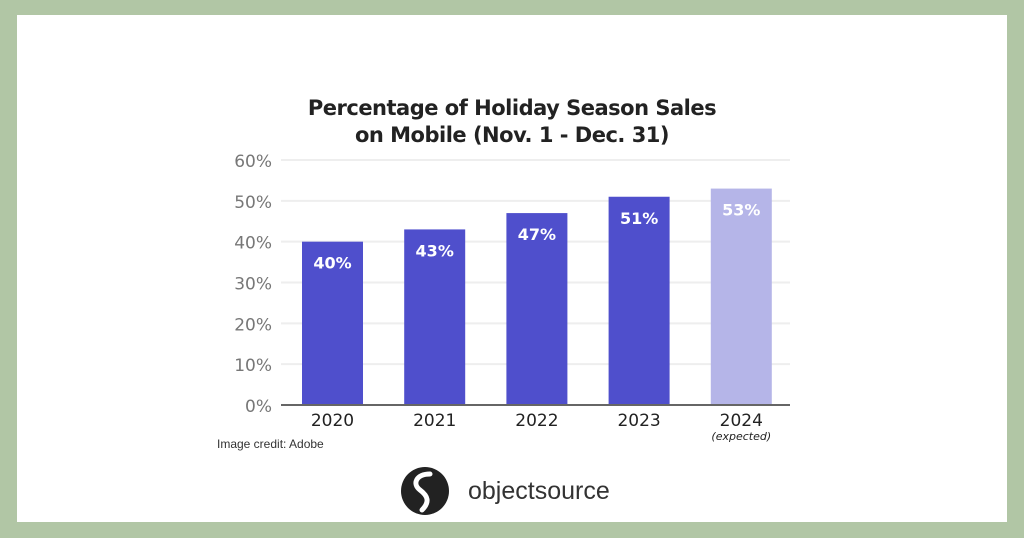 Image resolution: width=1024 pixels, height=538 pixels. Describe the element at coordinates (435, 250) in the screenshot. I see `data-label: 43%` at that location.